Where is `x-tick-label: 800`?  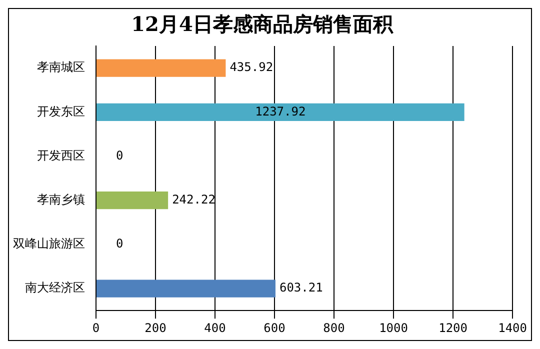
x-tick-label: 800 is located at coordinates (334, 327).